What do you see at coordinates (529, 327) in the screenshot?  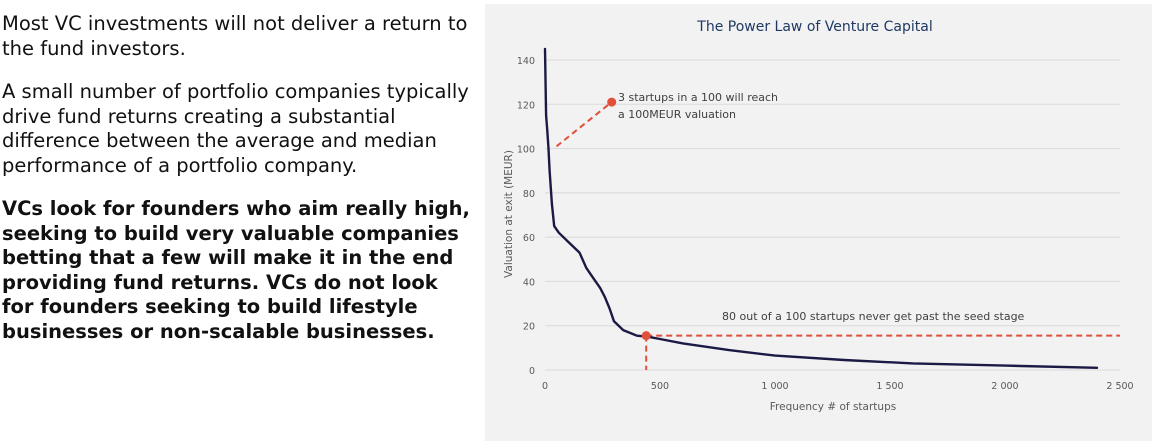 I see `y-tick-label: 20` at bounding box center [529, 327].